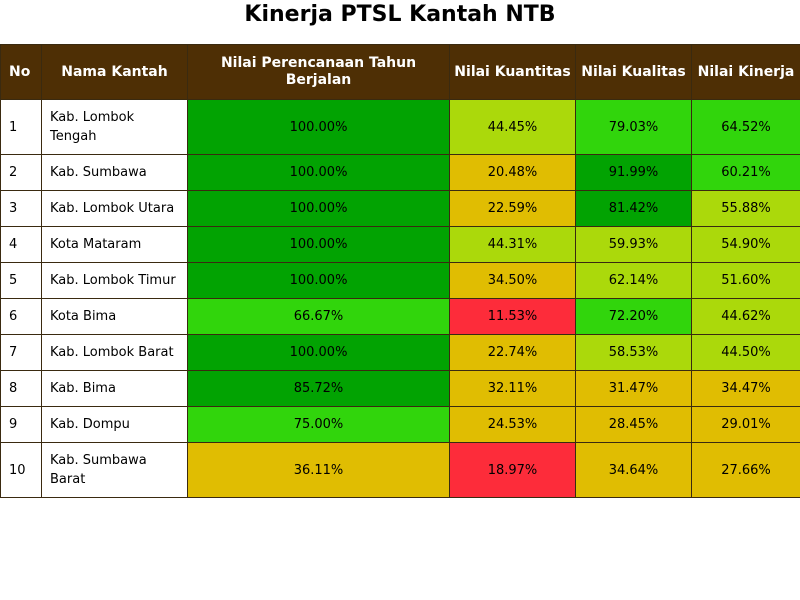 The image size is (800, 600). I want to click on quantity-value: 11.53%, so click(512, 316).